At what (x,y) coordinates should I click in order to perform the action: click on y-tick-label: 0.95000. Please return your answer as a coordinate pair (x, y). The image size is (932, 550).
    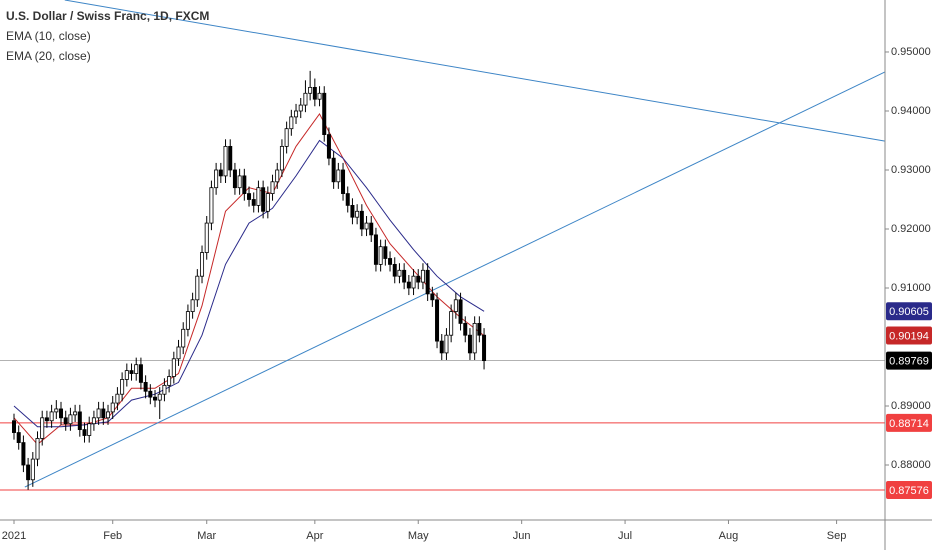
    Looking at the image, I should click on (911, 52).